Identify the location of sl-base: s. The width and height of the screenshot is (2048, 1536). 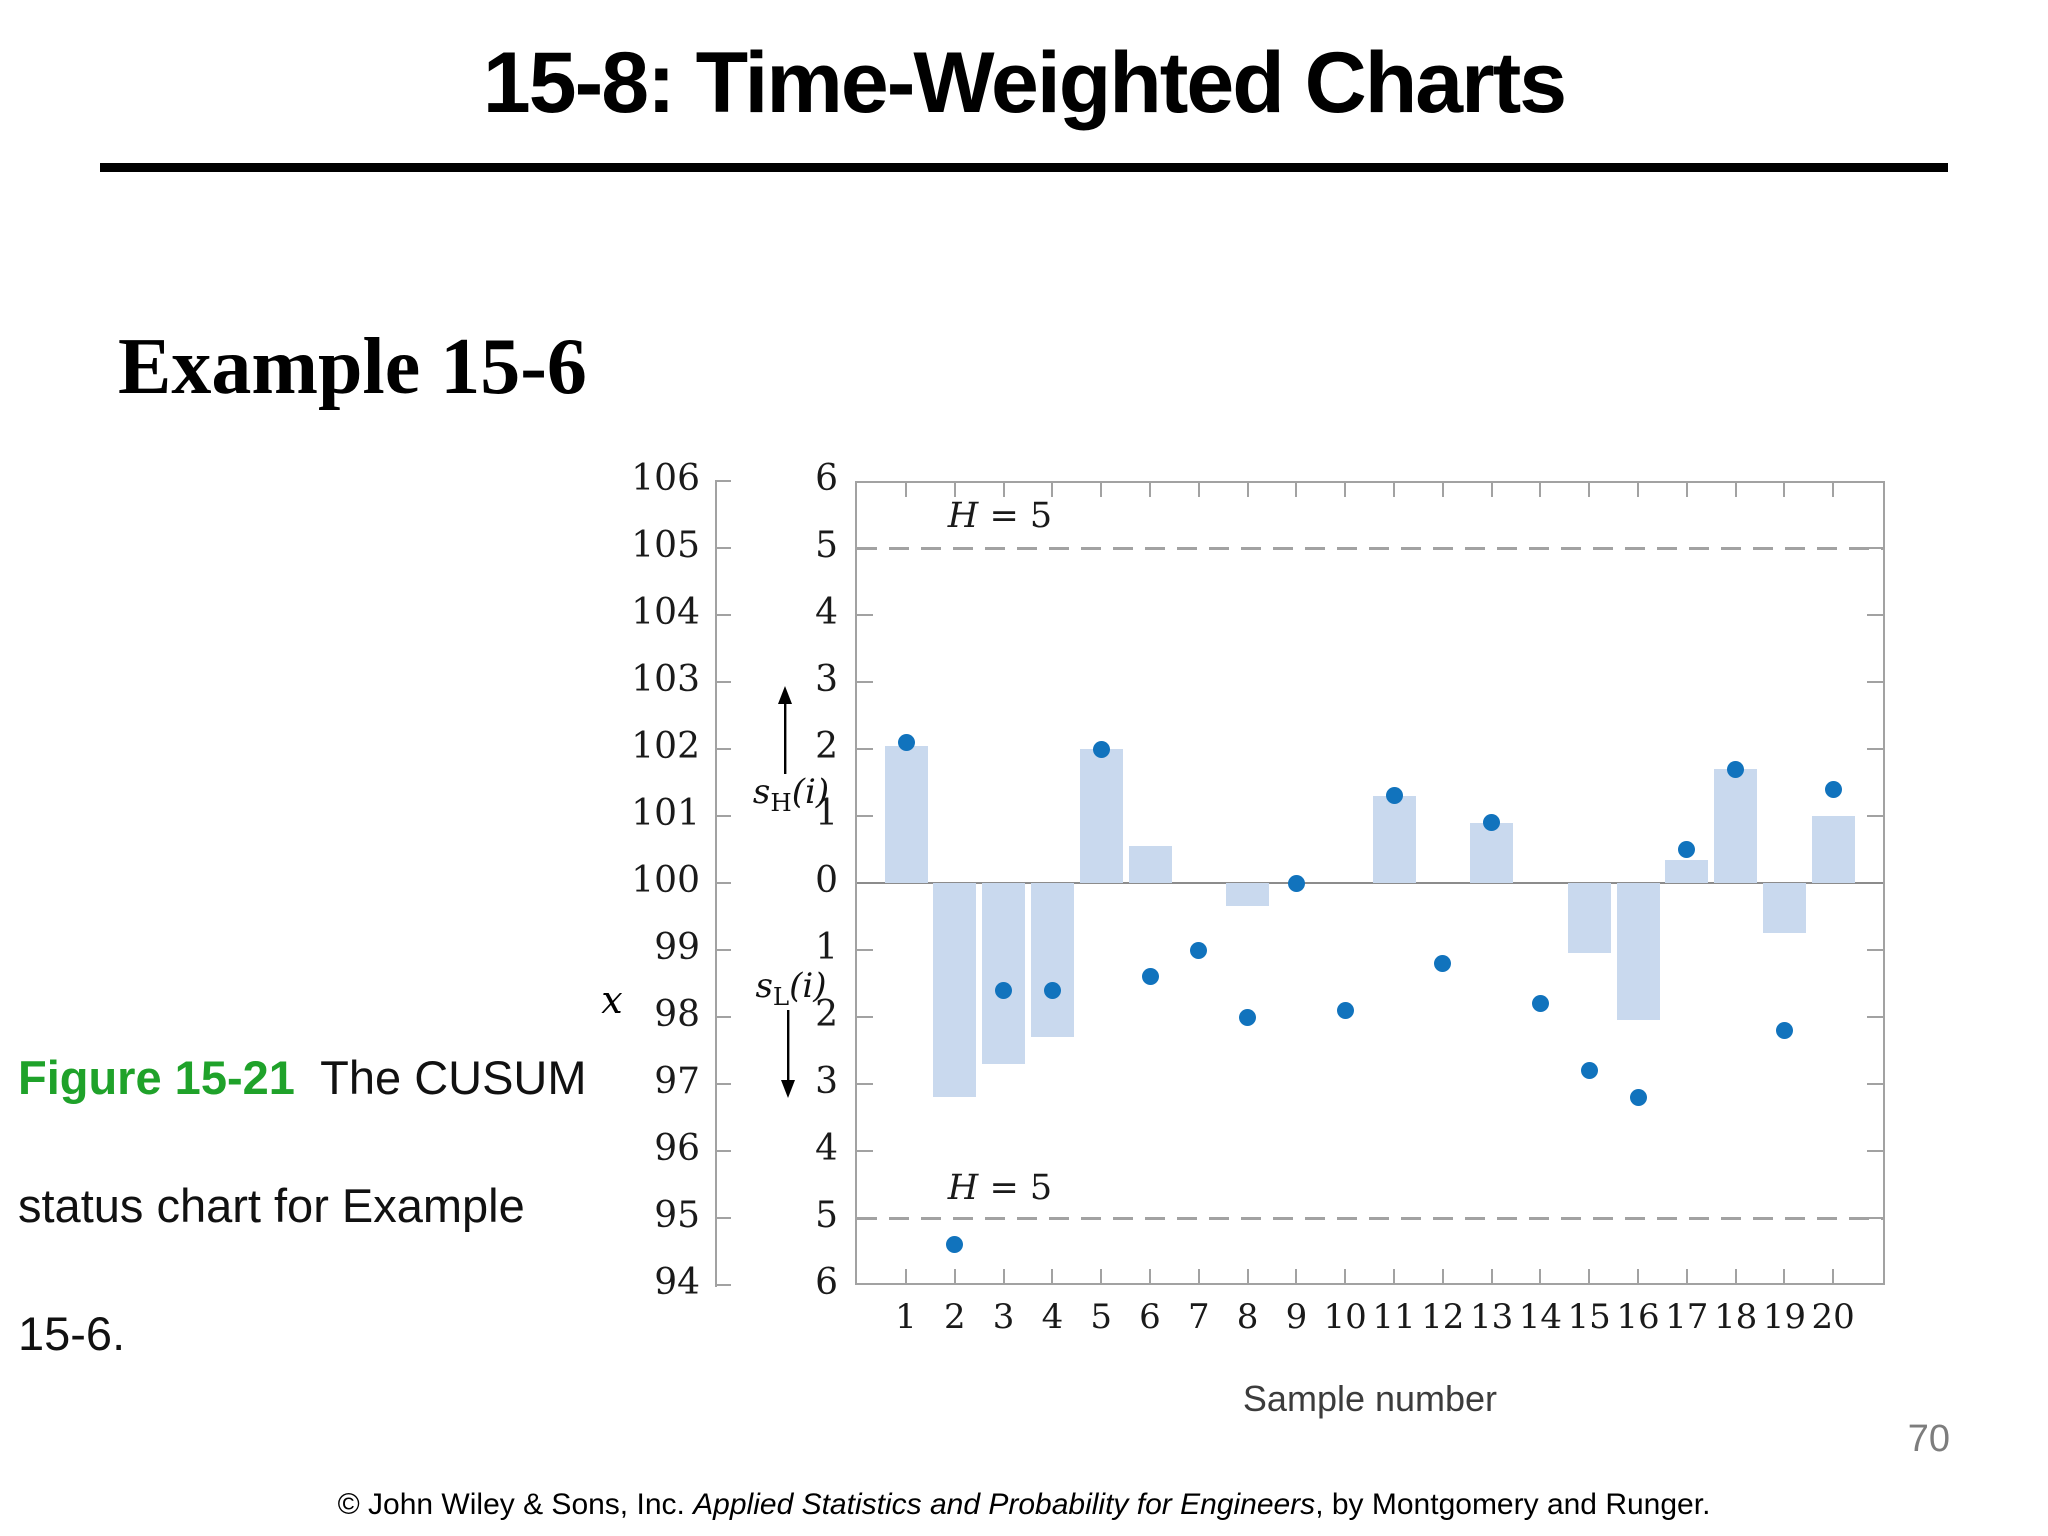
(764, 986).